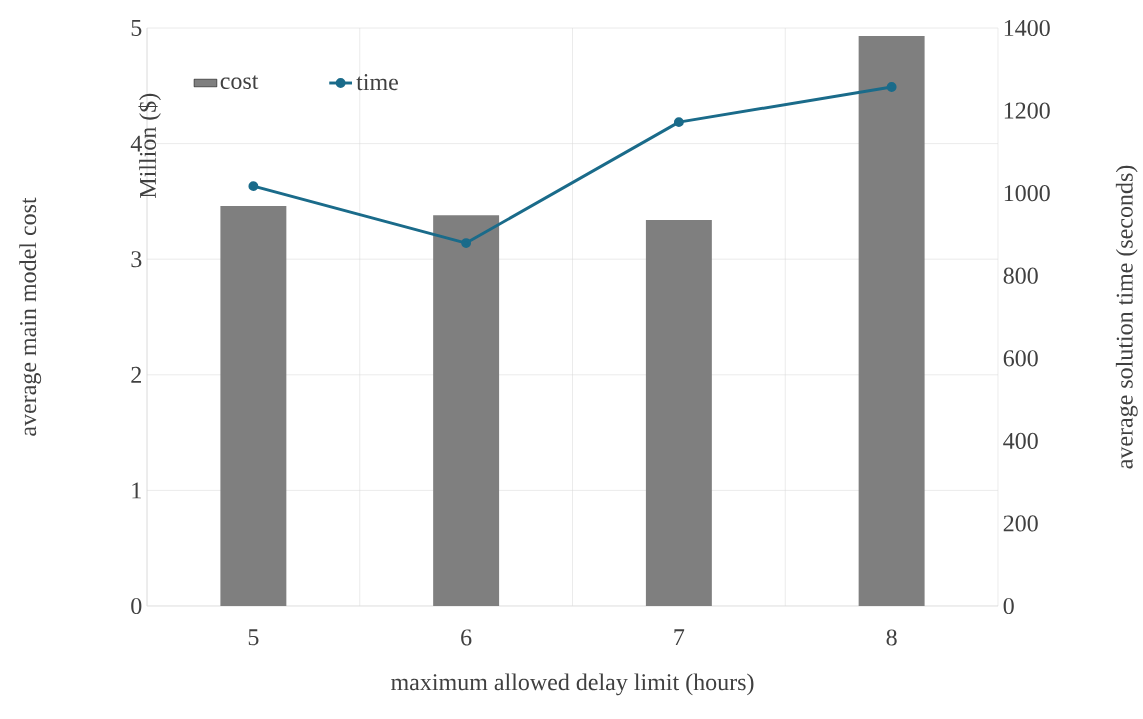 This screenshot has height=719, width=1143. What do you see at coordinates (1027, 28) in the screenshot?
I see `y2-tick-label: 1400` at bounding box center [1027, 28].